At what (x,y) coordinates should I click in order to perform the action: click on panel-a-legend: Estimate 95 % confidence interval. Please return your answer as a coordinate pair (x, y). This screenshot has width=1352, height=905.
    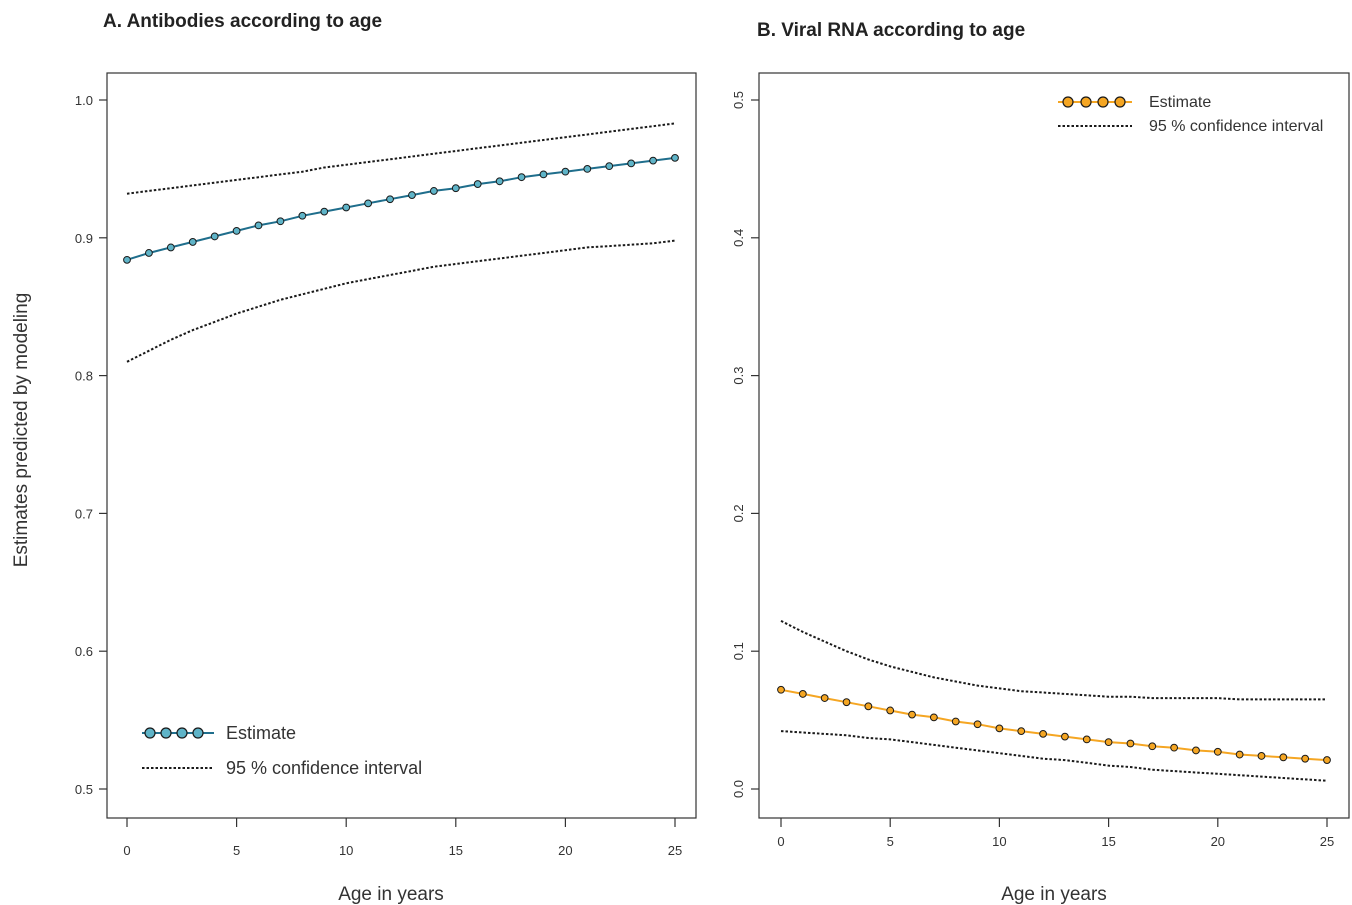
    Looking at the image, I should click on (282, 750).